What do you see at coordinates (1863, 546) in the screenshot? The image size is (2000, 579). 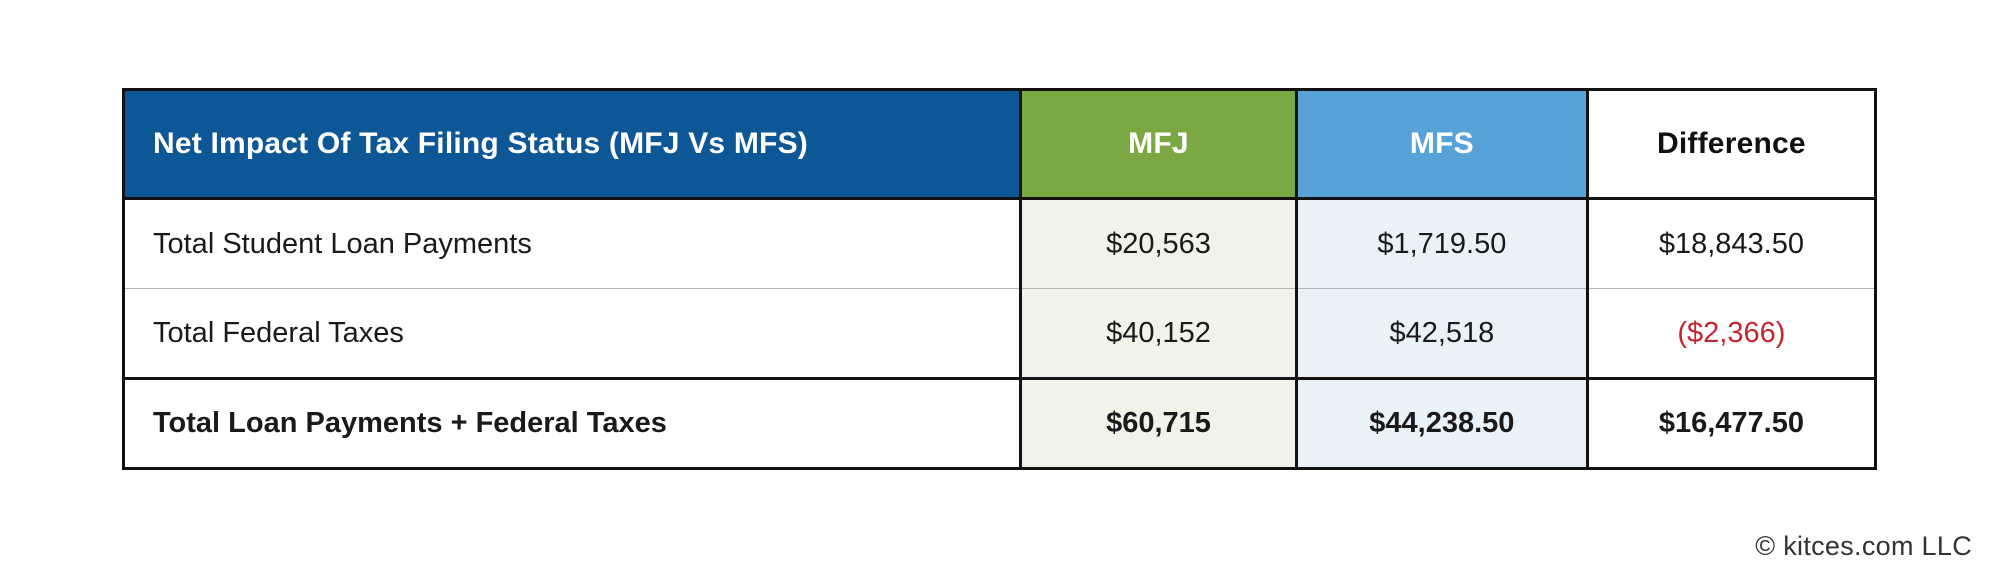 I see `copyright-notice: © kitces.com LLC` at bounding box center [1863, 546].